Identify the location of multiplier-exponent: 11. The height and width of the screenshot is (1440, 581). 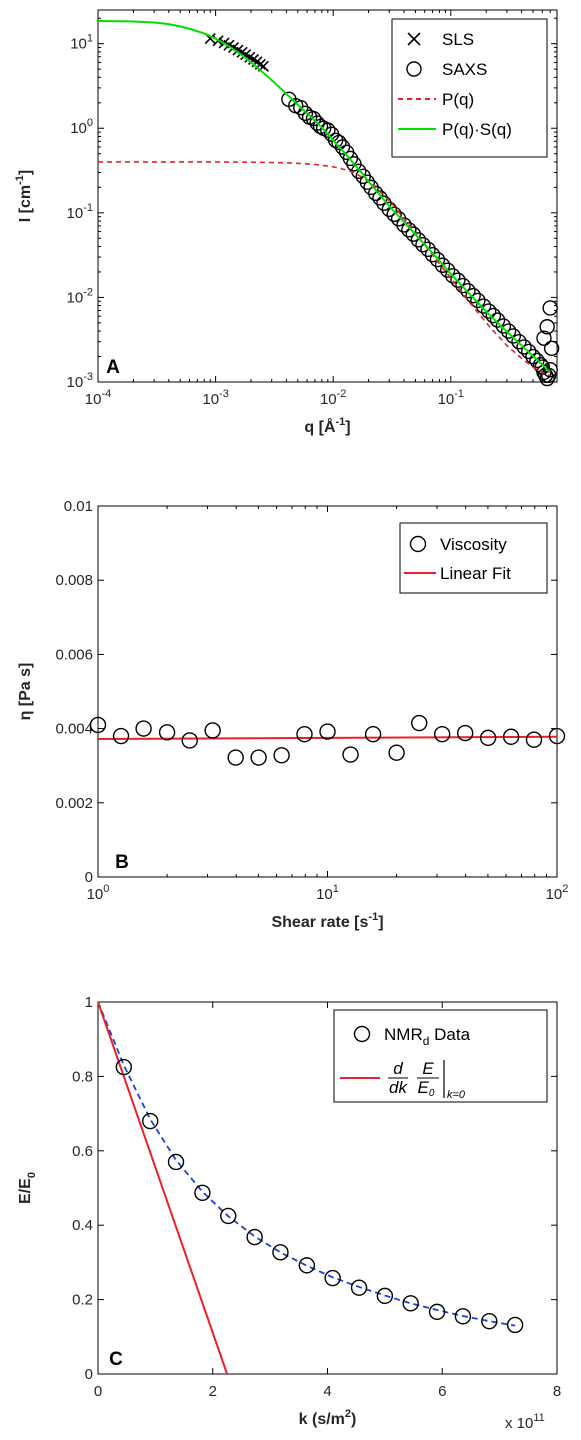
(538, 1418).